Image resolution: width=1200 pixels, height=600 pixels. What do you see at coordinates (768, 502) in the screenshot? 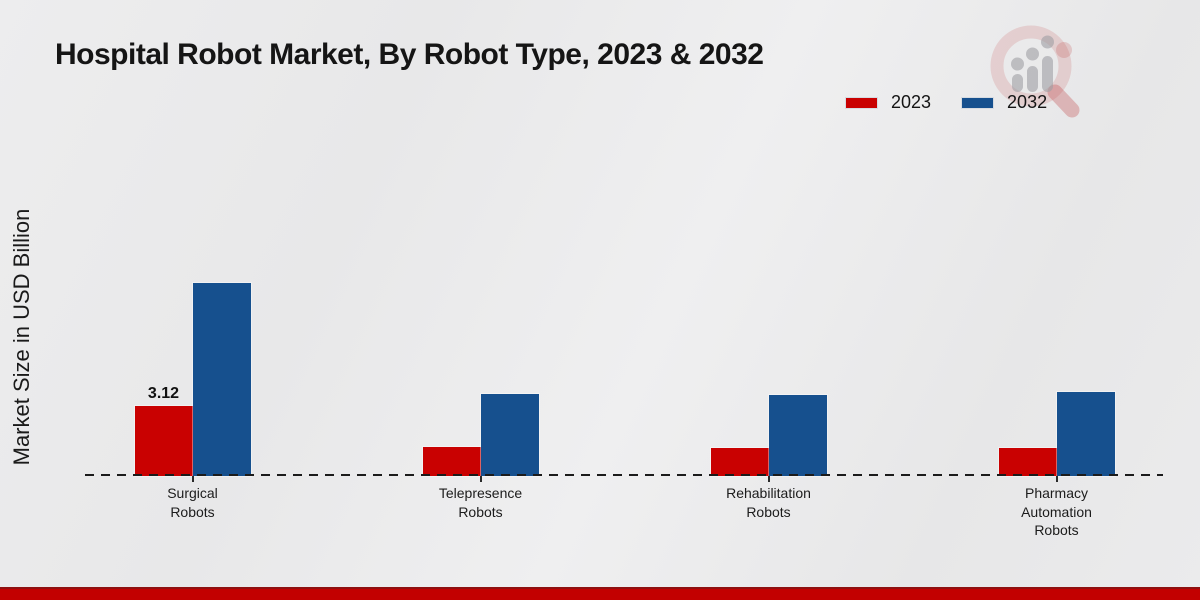
I see `x-category-label-rehabilitation-robots: Rehabilitation Robots` at bounding box center [768, 502].